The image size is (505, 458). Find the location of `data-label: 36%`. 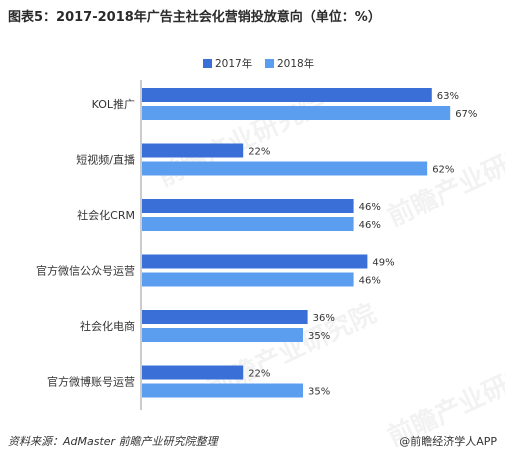

data-label: 36% is located at coordinates (324, 318).